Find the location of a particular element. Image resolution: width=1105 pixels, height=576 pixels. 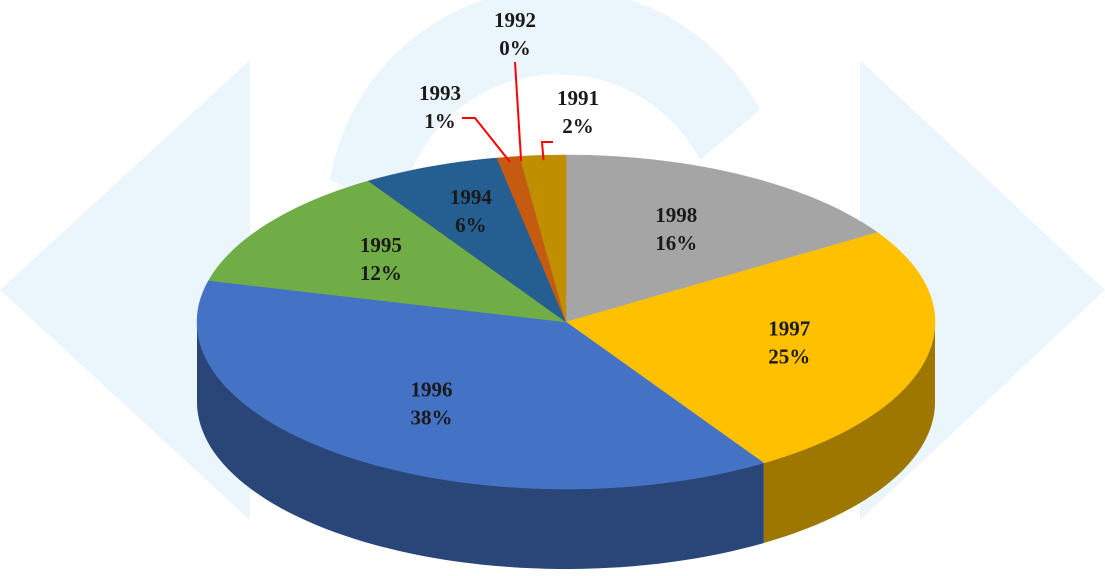

data-label-category: 1995 is located at coordinates (381, 245).